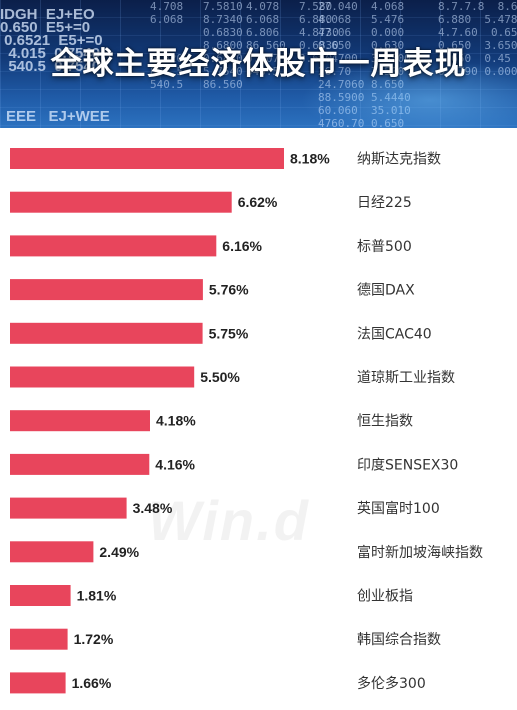 The height and width of the screenshot is (710, 517). I want to click on page-title: 全球主要经济体股市一周表现, so click(258, 64).